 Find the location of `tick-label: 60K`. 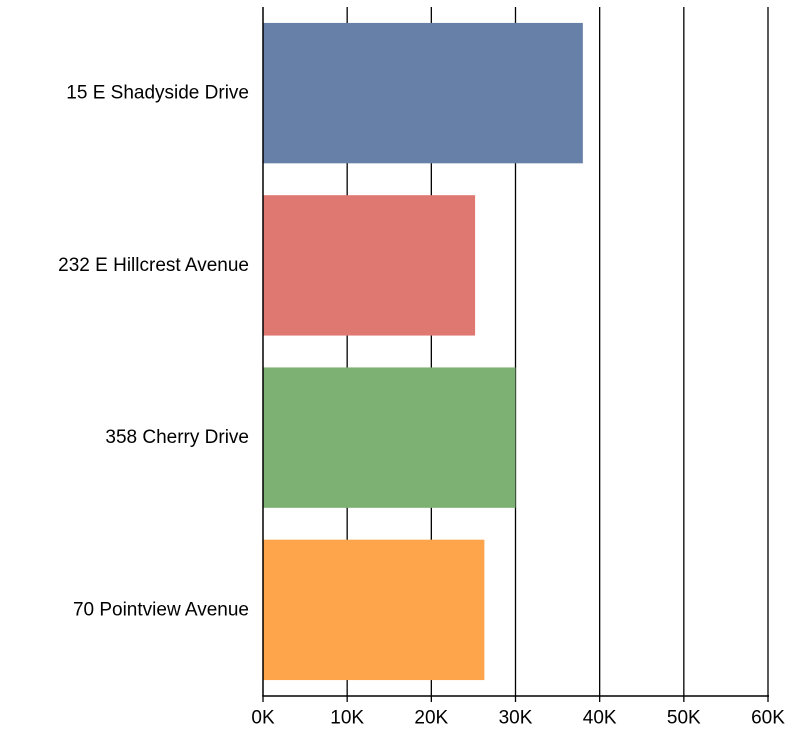

tick-label: 60K is located at coordinates (768, 718).